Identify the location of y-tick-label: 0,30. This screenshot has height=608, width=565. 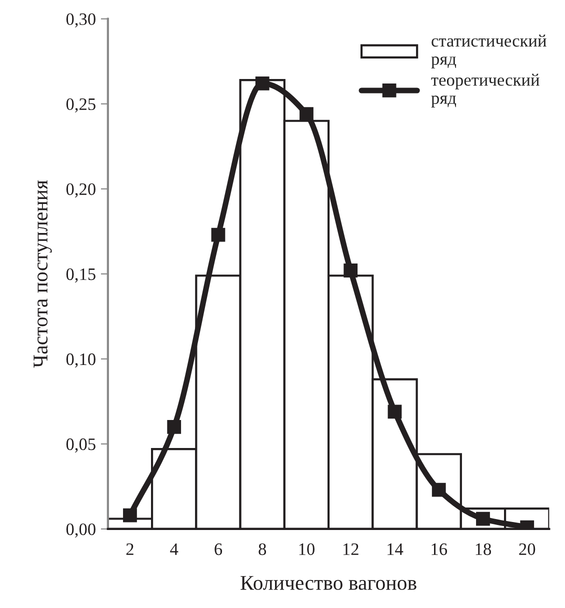
(81, 20).